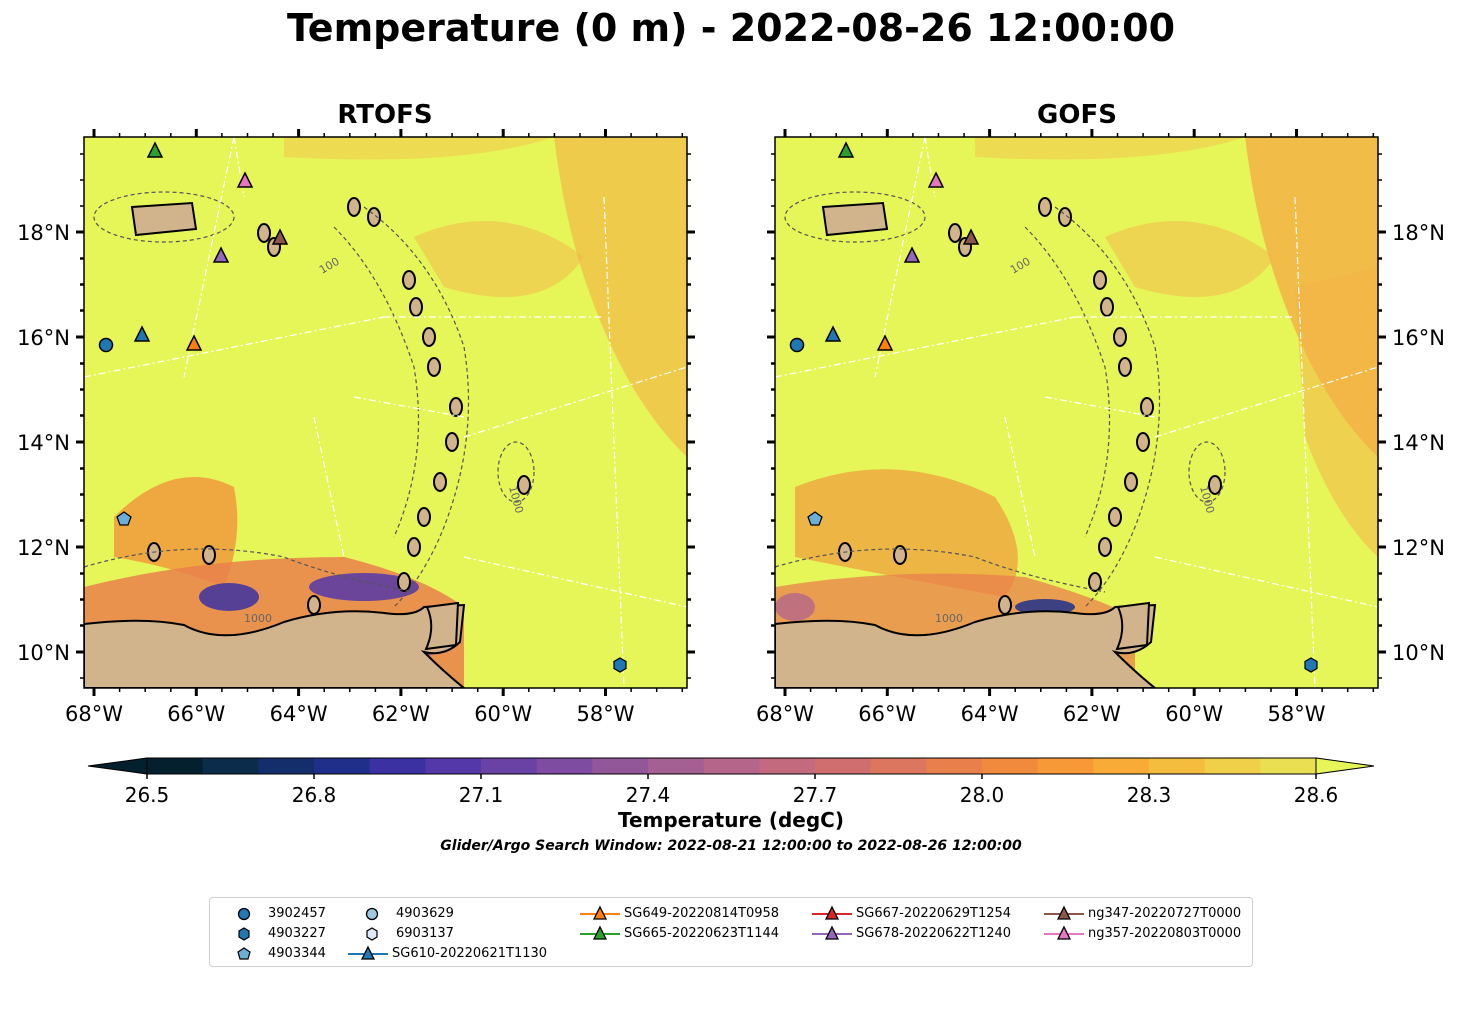 This screenshot has height=1014, width=1462. What do you see at coordinates (275, 645) in the screenshot?
I see `land-south-america` at bounding box center [275, 645].